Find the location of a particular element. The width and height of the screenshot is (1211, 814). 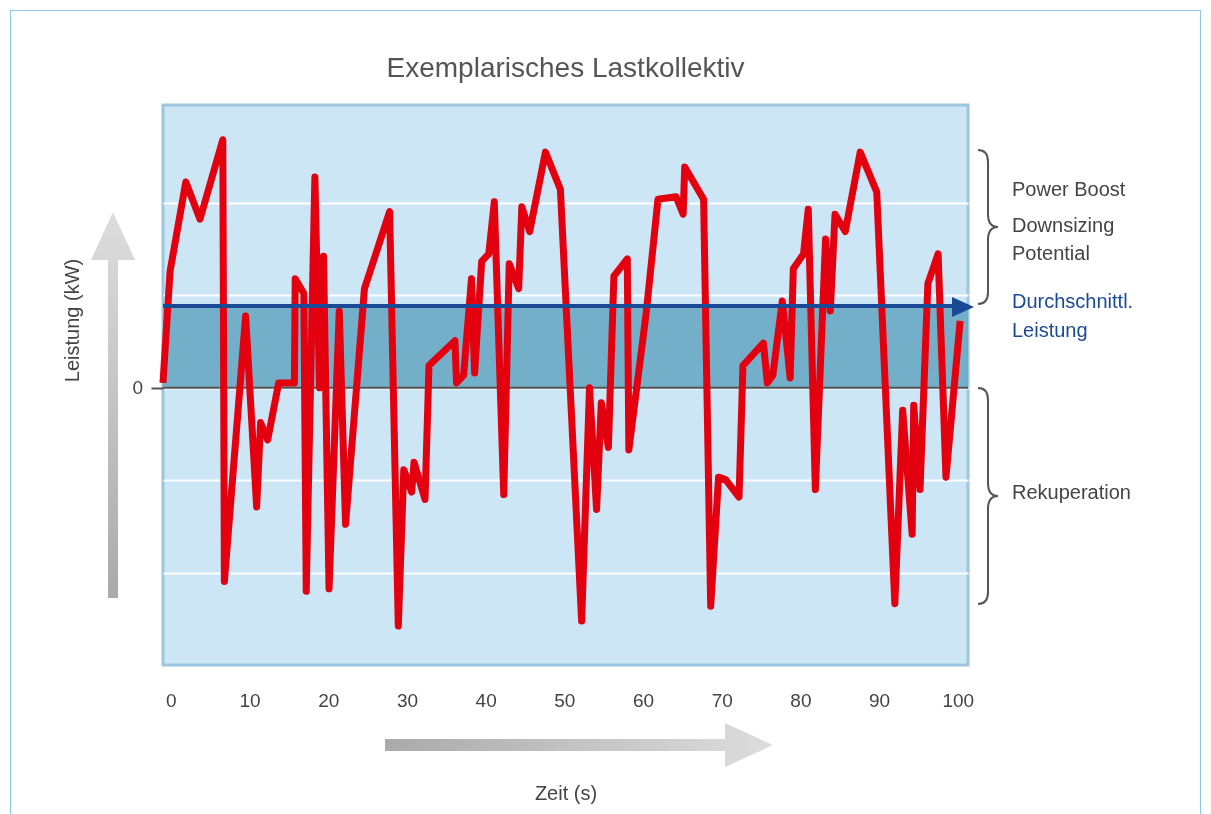

x-tick-label: 90 is located at coordinates (880, 700).